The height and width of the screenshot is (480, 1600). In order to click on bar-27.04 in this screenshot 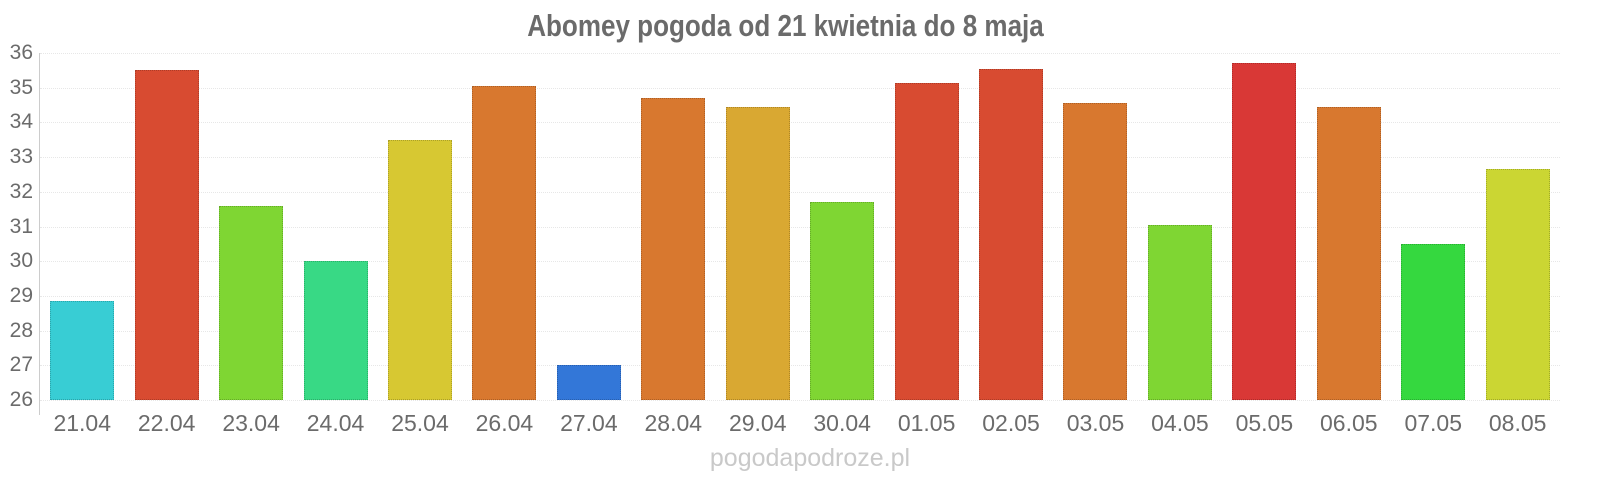, I will do `click(588, 382)`.